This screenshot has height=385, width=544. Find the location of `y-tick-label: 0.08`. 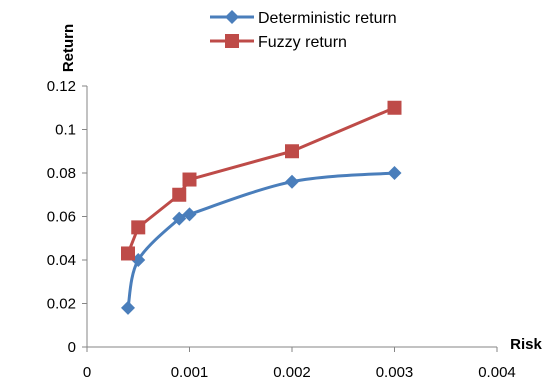

y-tick-label: 0.08 is located at coordinates (61, 173).